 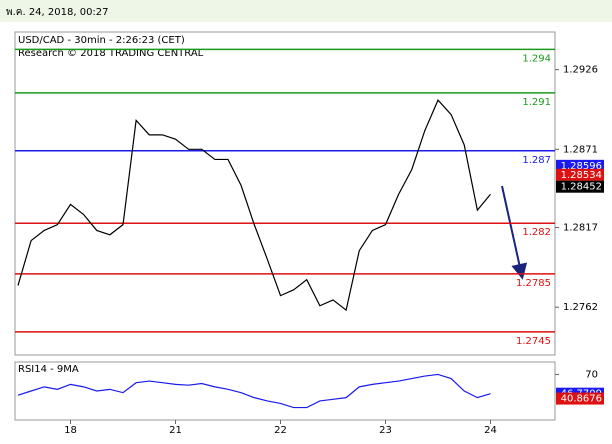 I want to click on price-box-label: 1.28534, so click(x=581, y=175).